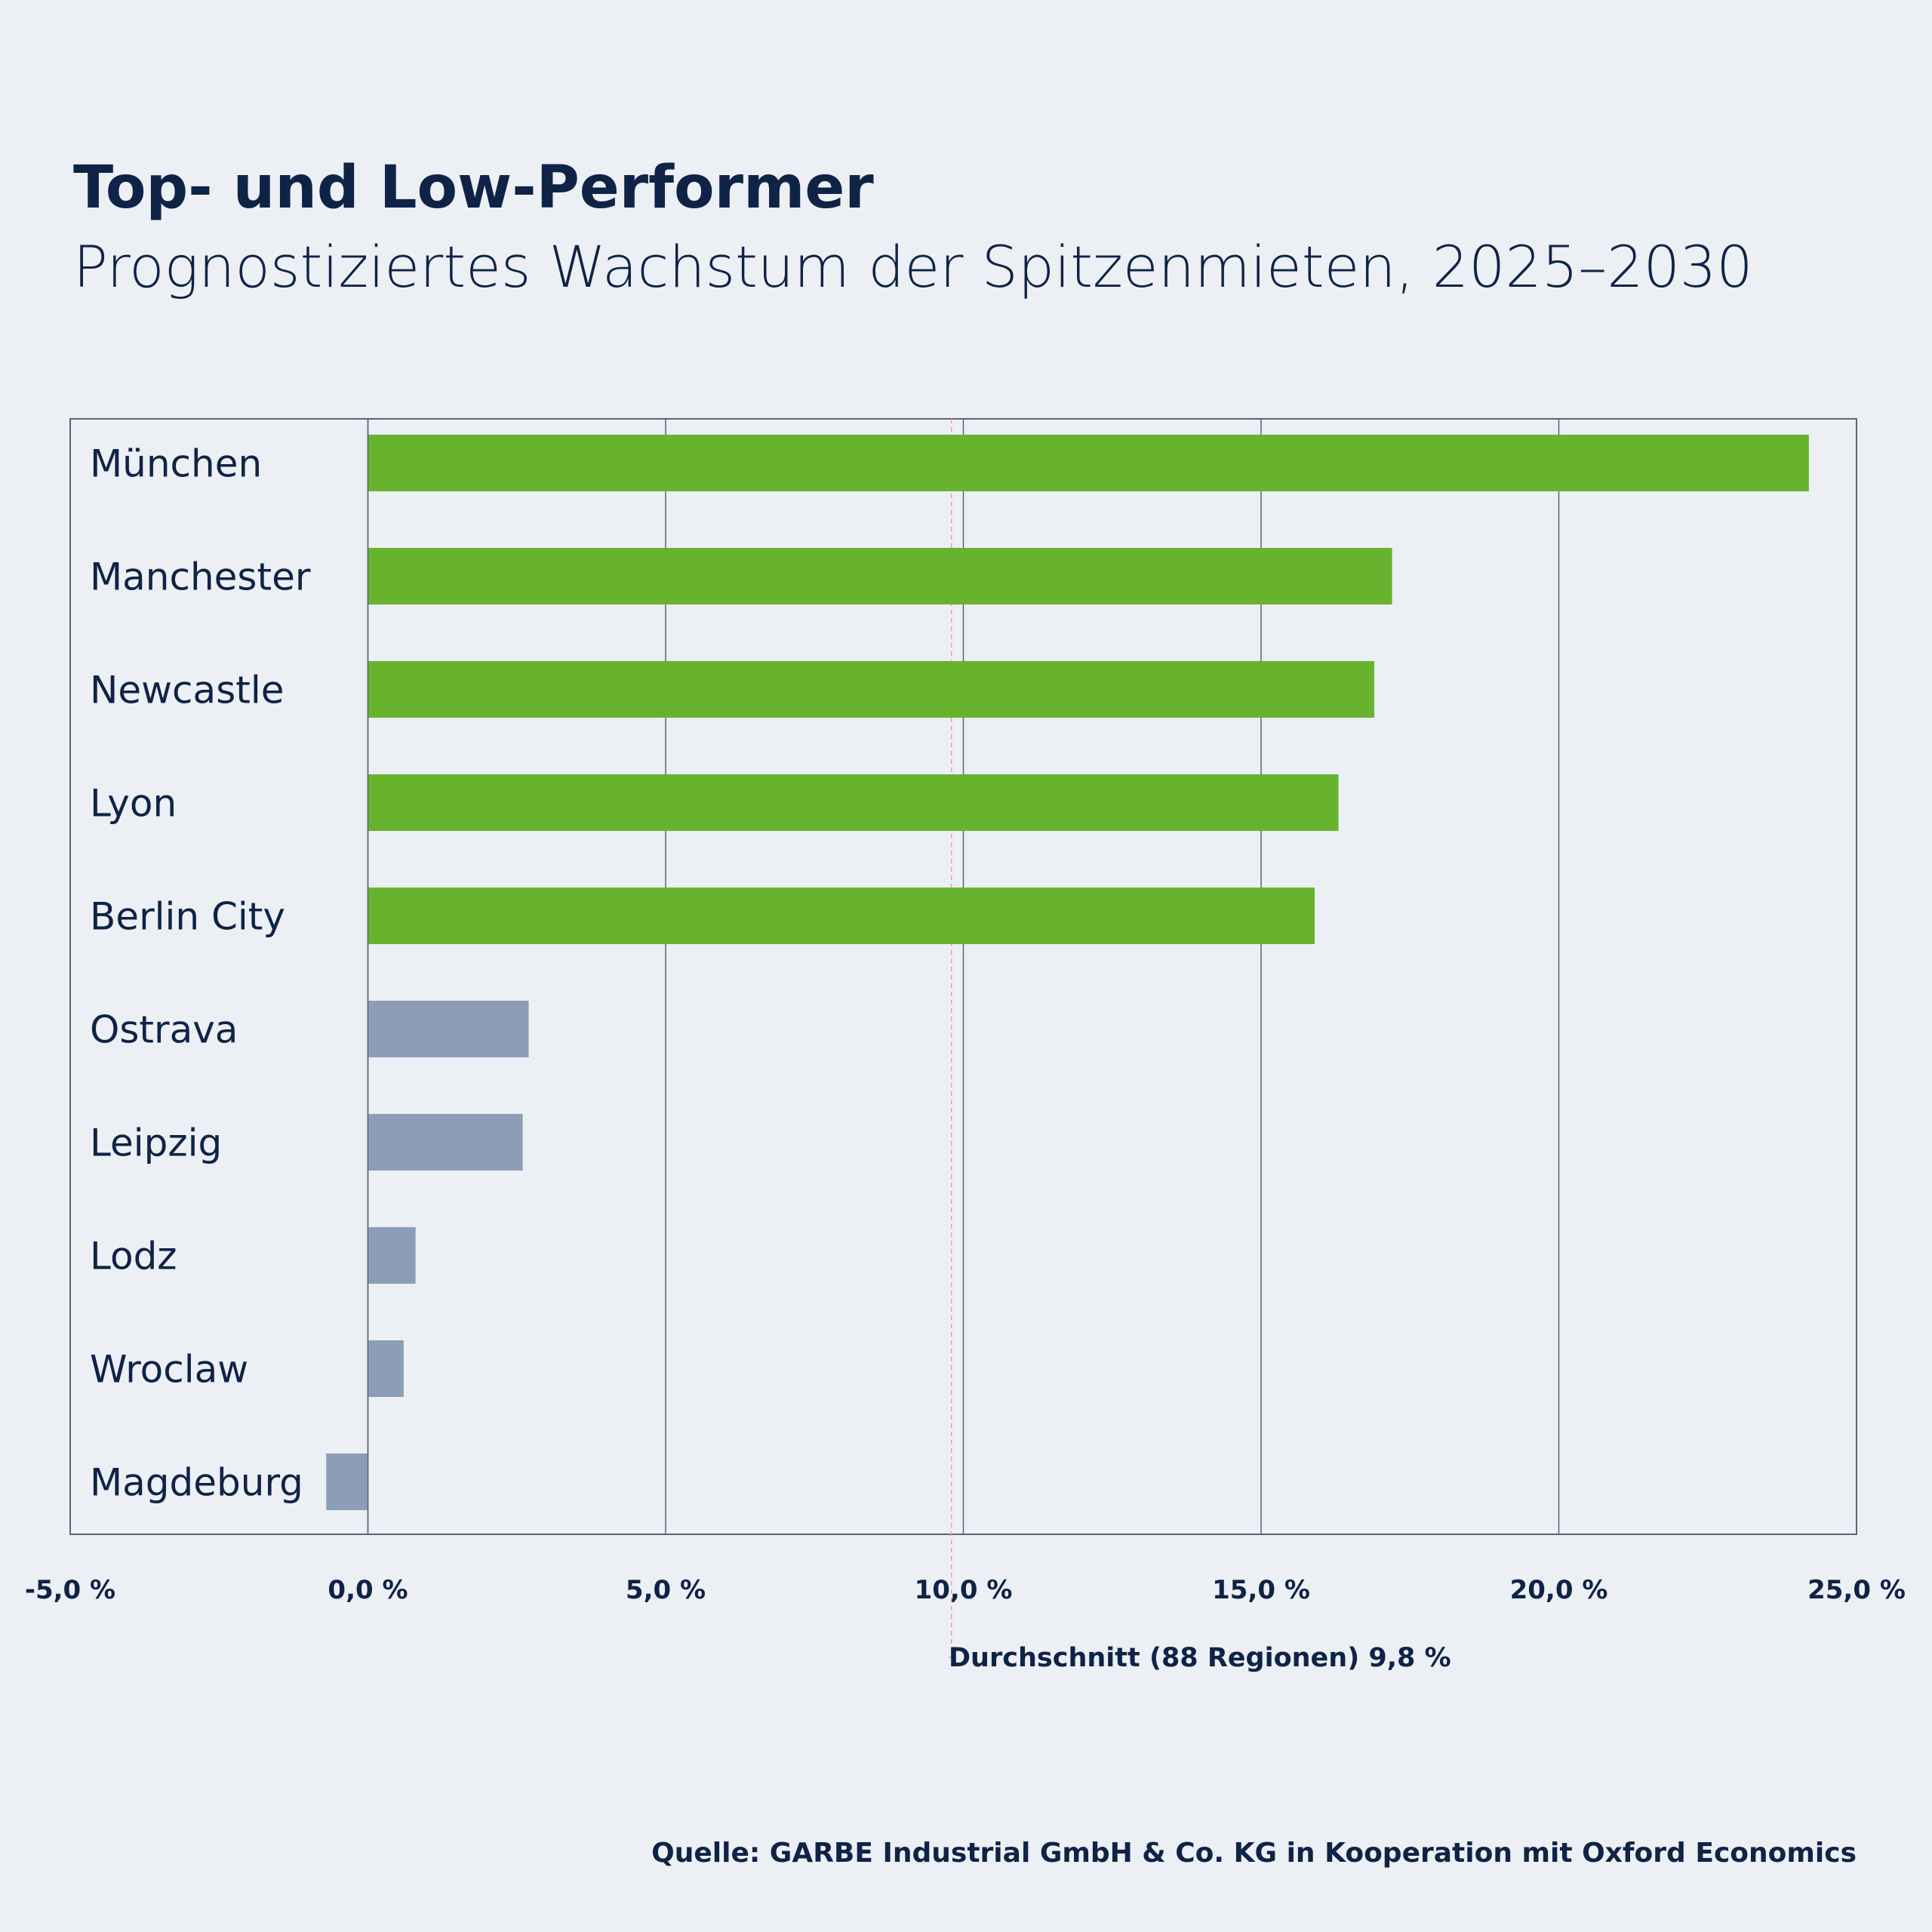 The width and height of the screenshot is (1932, 1932). Describe the element at coordinates (871, 689) in the screenshot. I see `bar-newcastle` at that location.